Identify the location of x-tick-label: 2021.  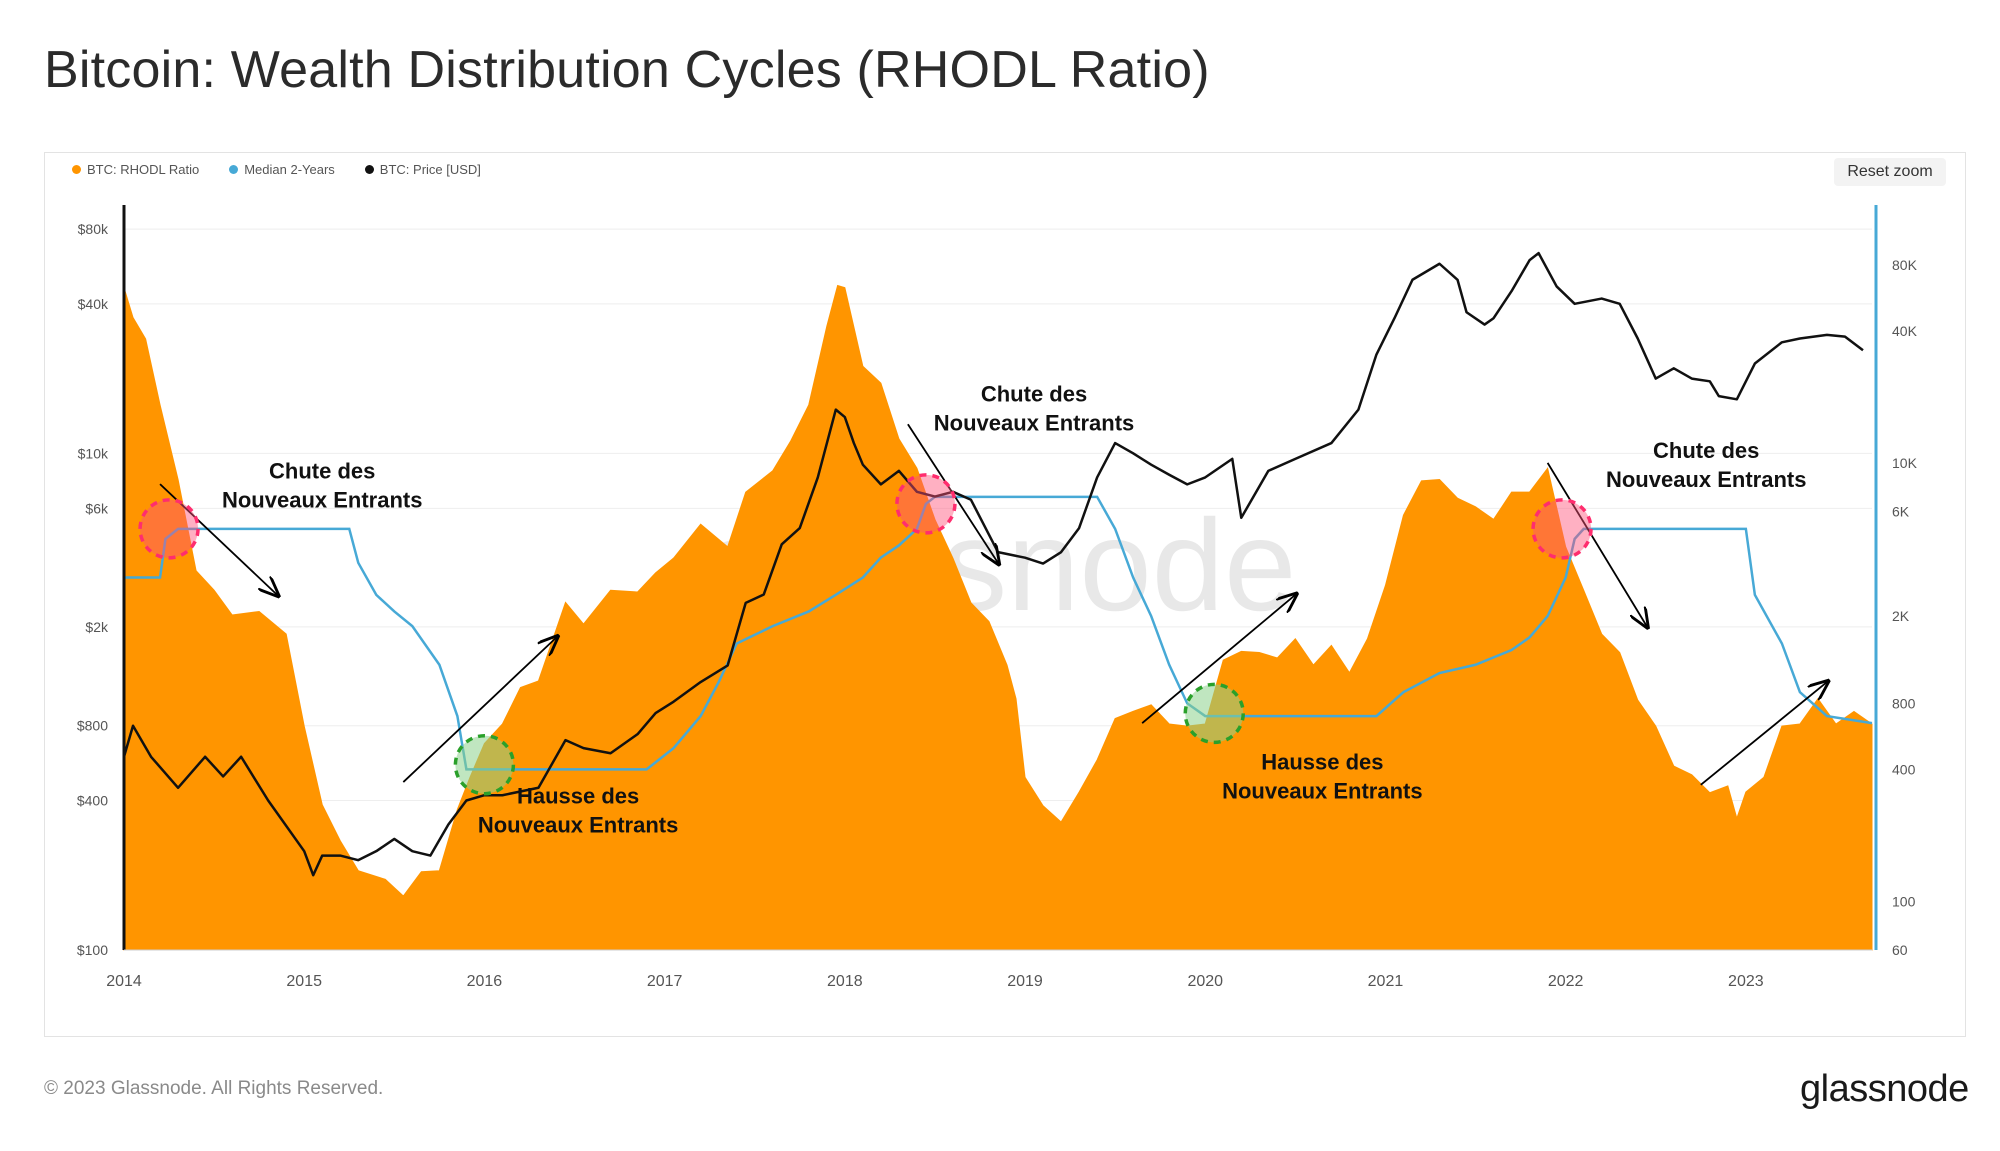
(1386, 981).